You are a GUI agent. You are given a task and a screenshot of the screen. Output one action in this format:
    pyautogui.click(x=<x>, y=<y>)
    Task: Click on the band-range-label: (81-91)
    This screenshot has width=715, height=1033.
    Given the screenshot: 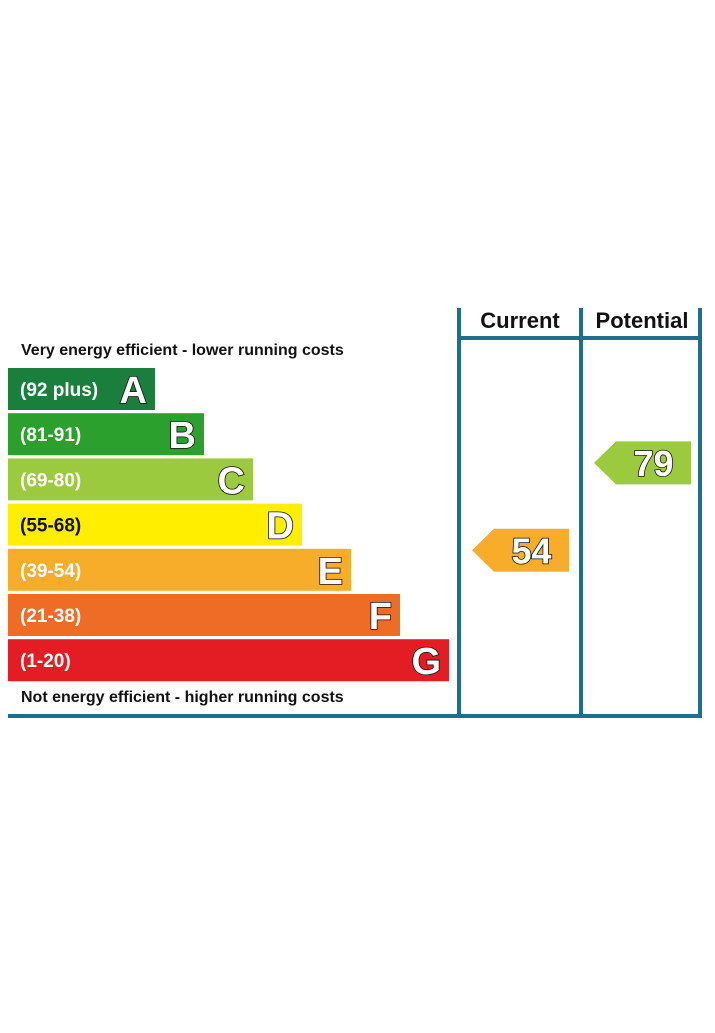 What is the action you would take?
    pyautogui.click(x=50, y=435)
    